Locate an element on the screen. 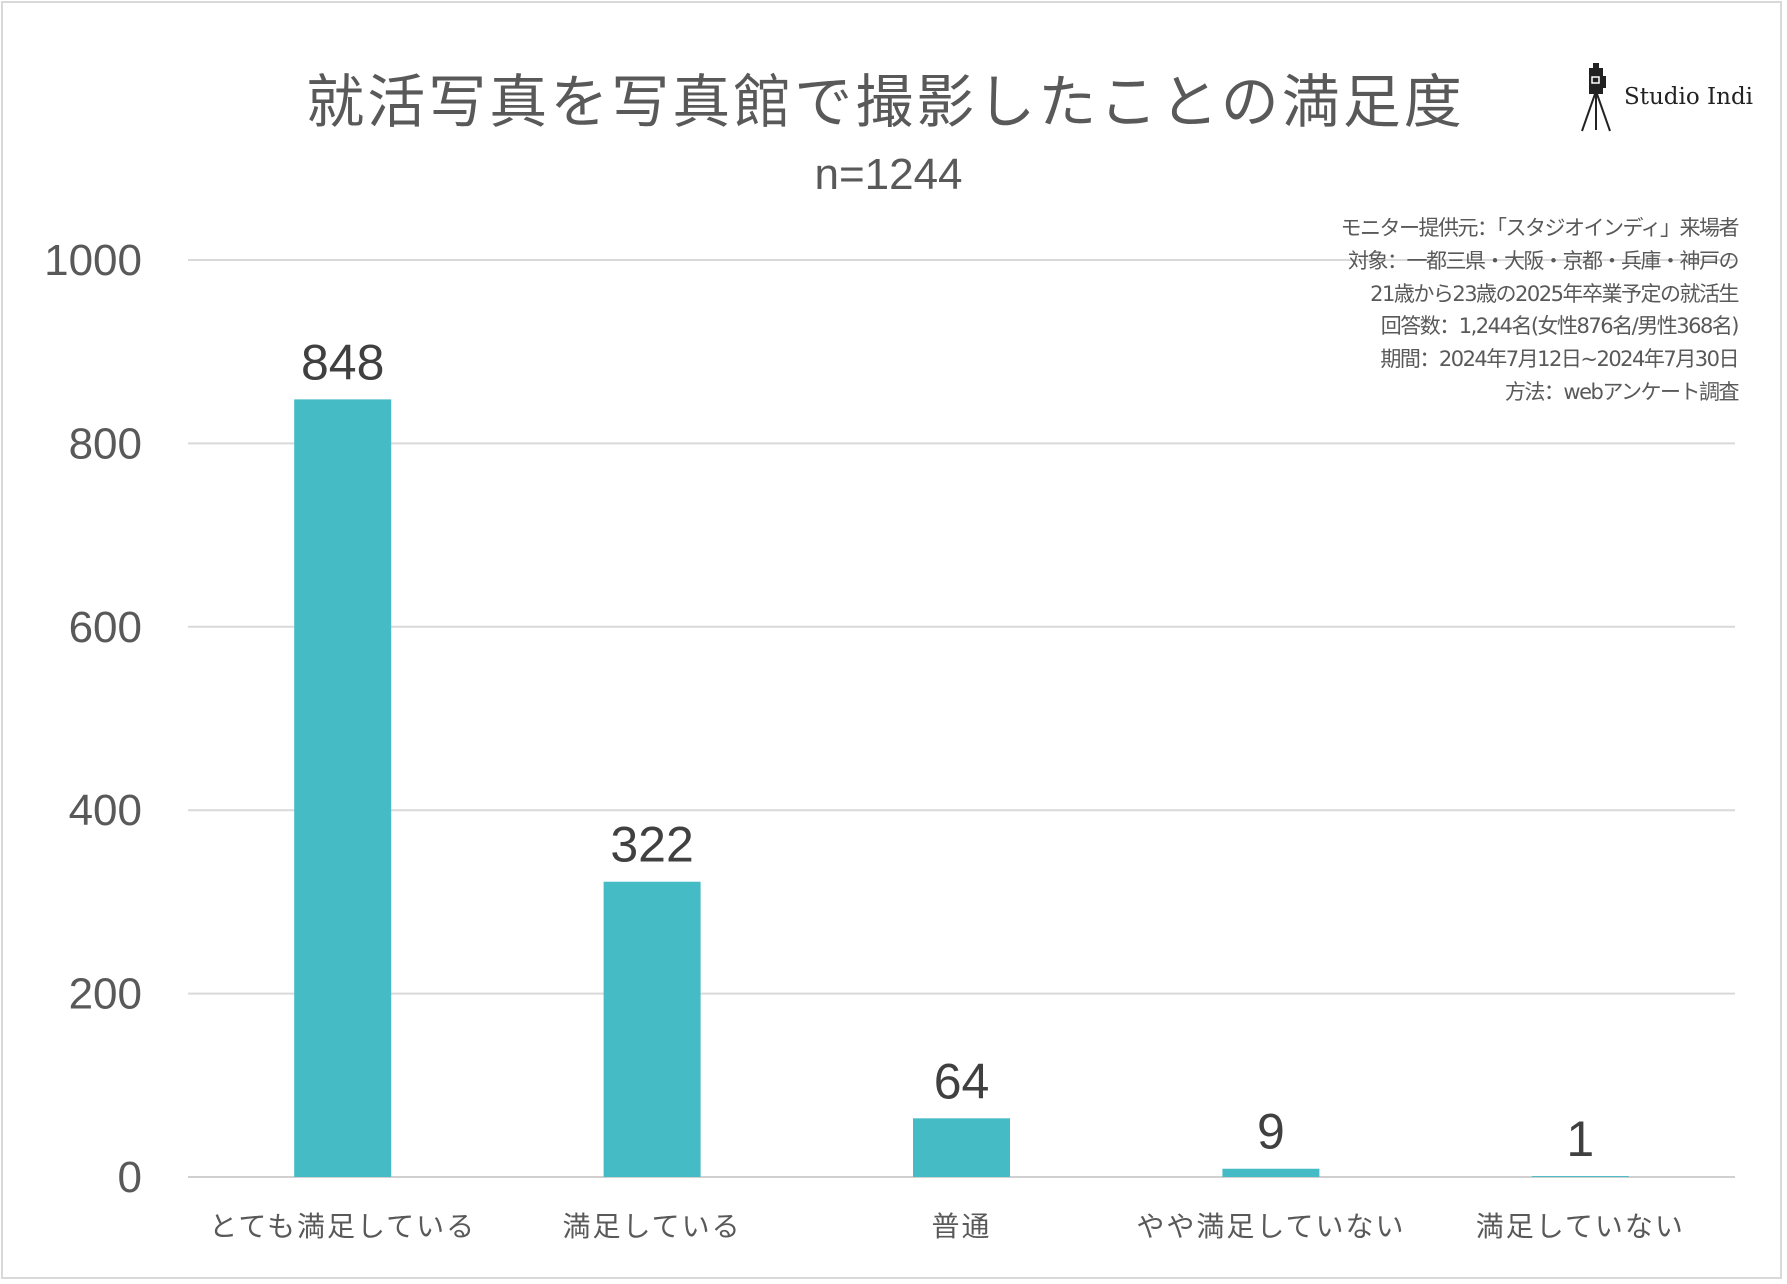  data-label: 322 is located at coordinates (651, 845).